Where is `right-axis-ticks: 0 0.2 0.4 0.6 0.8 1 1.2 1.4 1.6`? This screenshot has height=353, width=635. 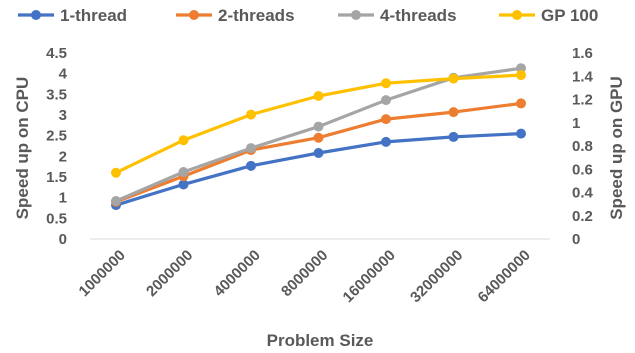
right-axis-ticks: 0 0.2 0.4 0.6 0.8 1 1.2 1.4 1.6 is located at coordinates (583, 146).